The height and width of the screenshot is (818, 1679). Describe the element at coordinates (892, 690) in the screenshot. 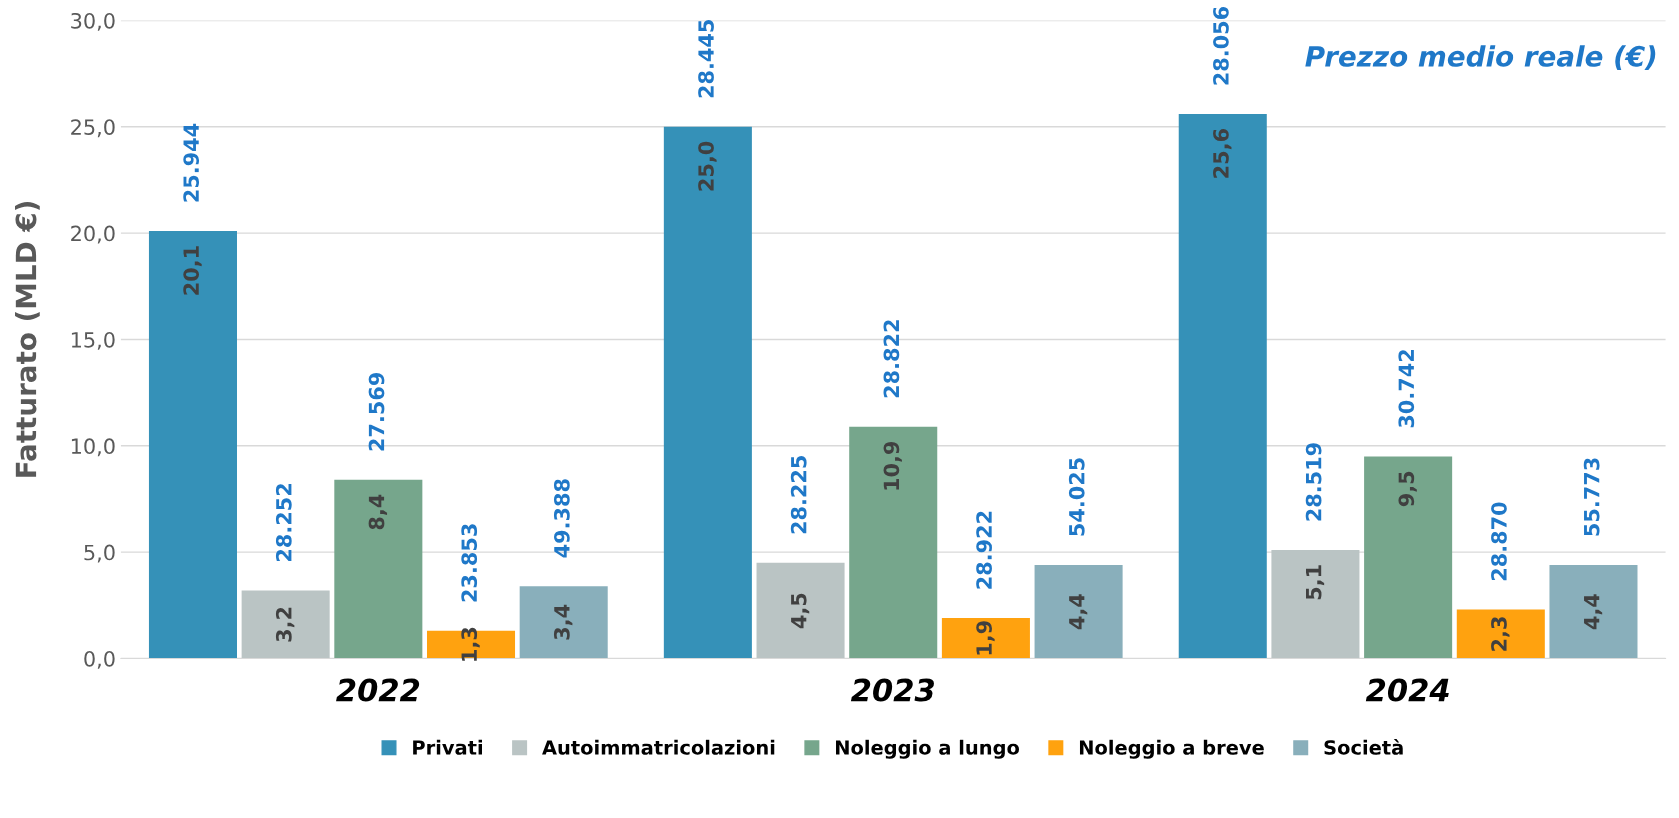

I see `x-tick-label: 2023` at that location.